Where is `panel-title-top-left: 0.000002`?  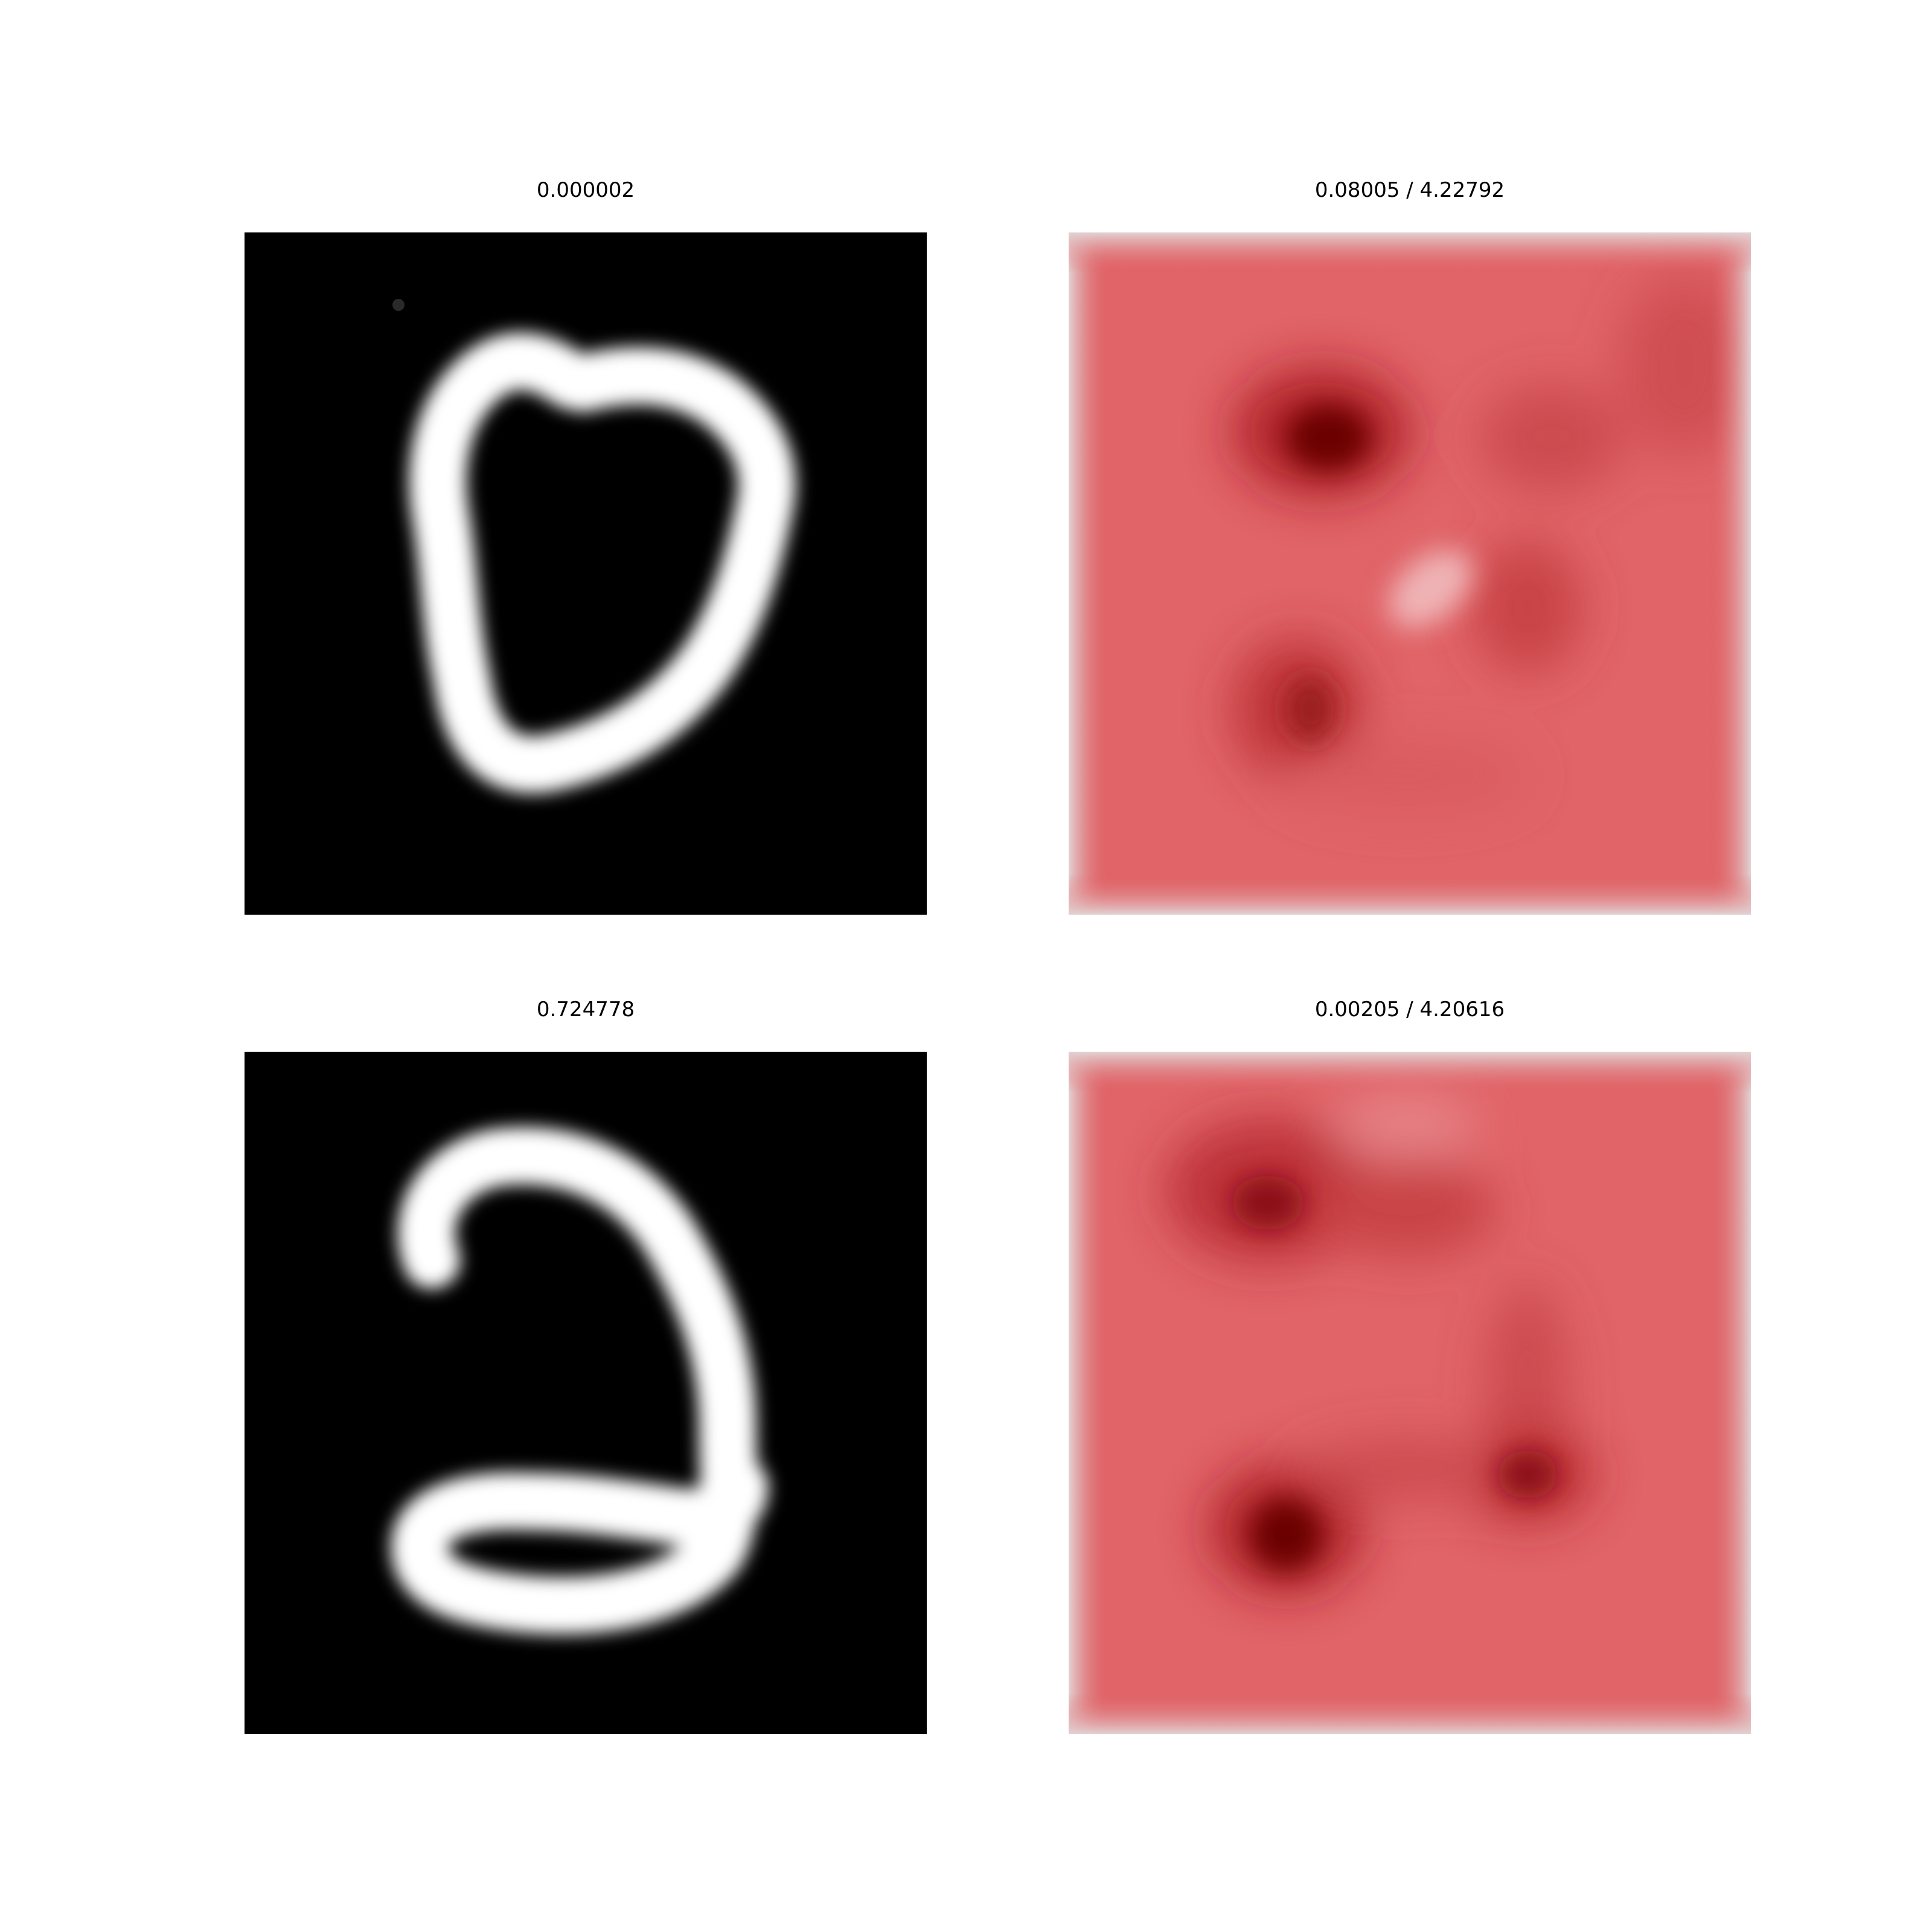 panel-title-top-left: 0.000002 is located at coordinates (585, 190).